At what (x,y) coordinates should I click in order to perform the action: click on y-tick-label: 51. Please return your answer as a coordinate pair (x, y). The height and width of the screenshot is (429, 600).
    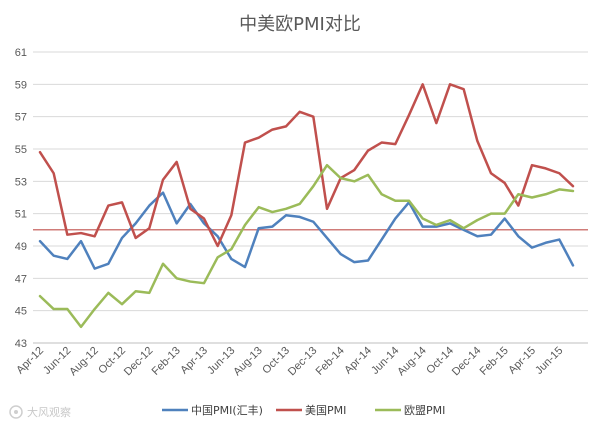
    Looking at the image, I should click on (21, 215).